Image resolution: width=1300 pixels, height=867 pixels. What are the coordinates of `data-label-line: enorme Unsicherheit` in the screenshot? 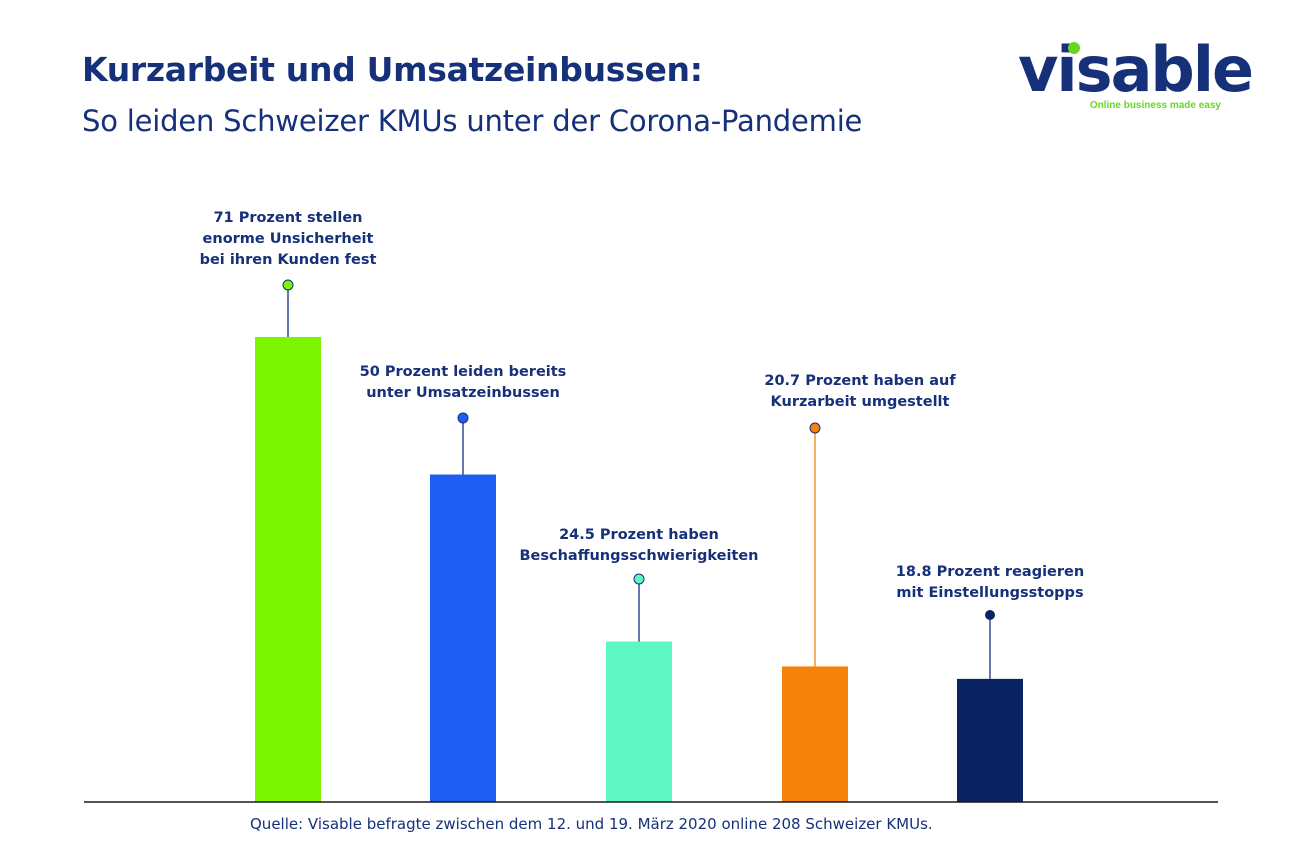 It's located at (288, 239).